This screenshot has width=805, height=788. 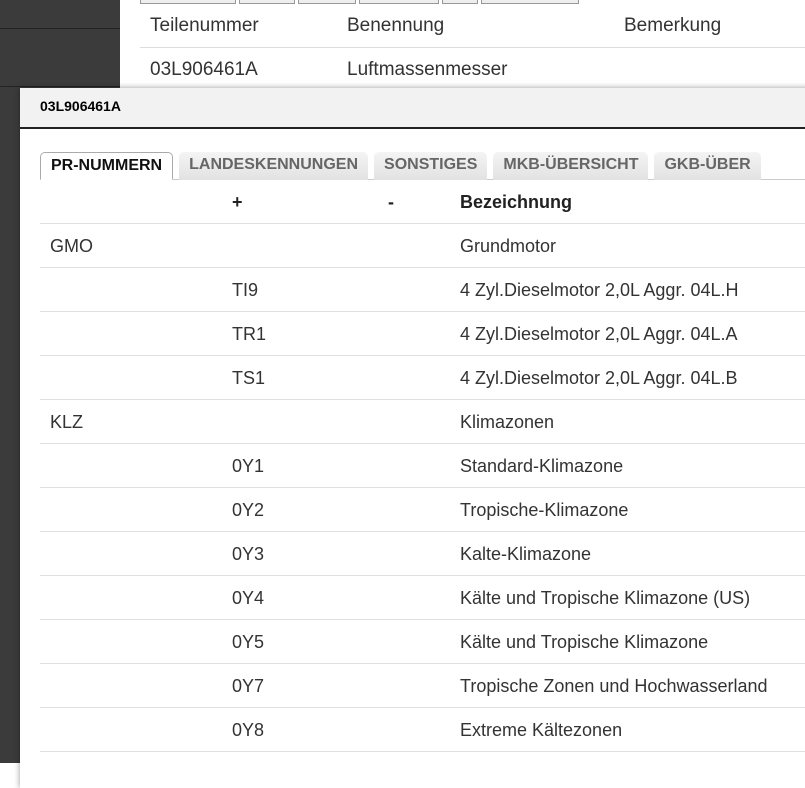 I want to click on cell-bezeichnung: Standard-Klimazone, so click(x=542, y=466).